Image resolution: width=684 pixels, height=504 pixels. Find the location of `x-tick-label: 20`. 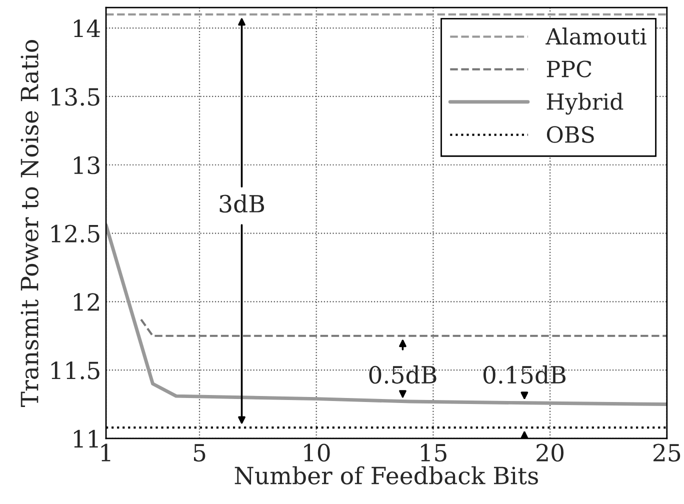

x-tick-label: 20 is located at coordinates (550, 453).